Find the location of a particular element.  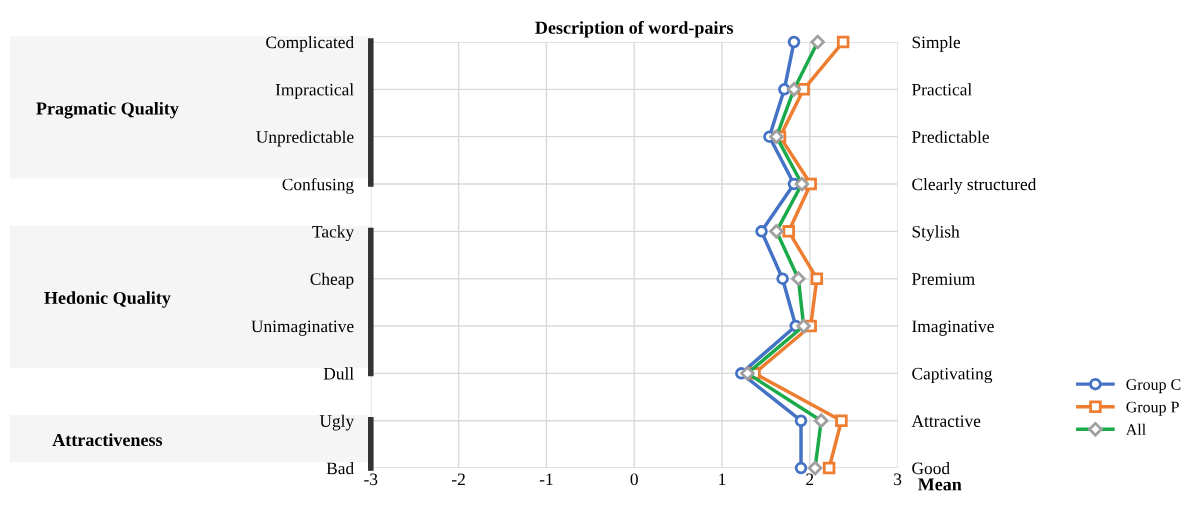

x-tick-label: 2 is located at coordinates (810, 479).